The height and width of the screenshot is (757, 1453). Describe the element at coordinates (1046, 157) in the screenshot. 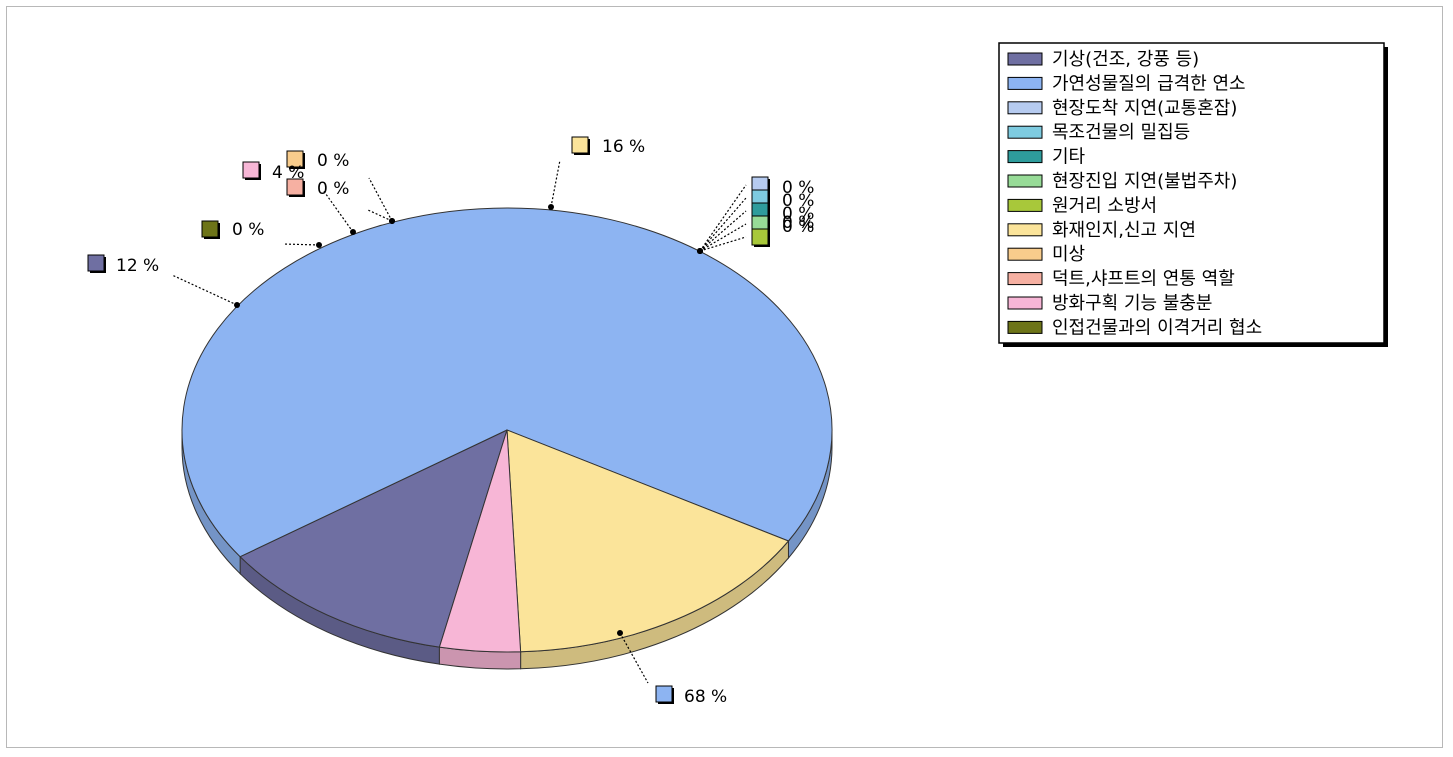

I see `legend-item: 기타` at that location.